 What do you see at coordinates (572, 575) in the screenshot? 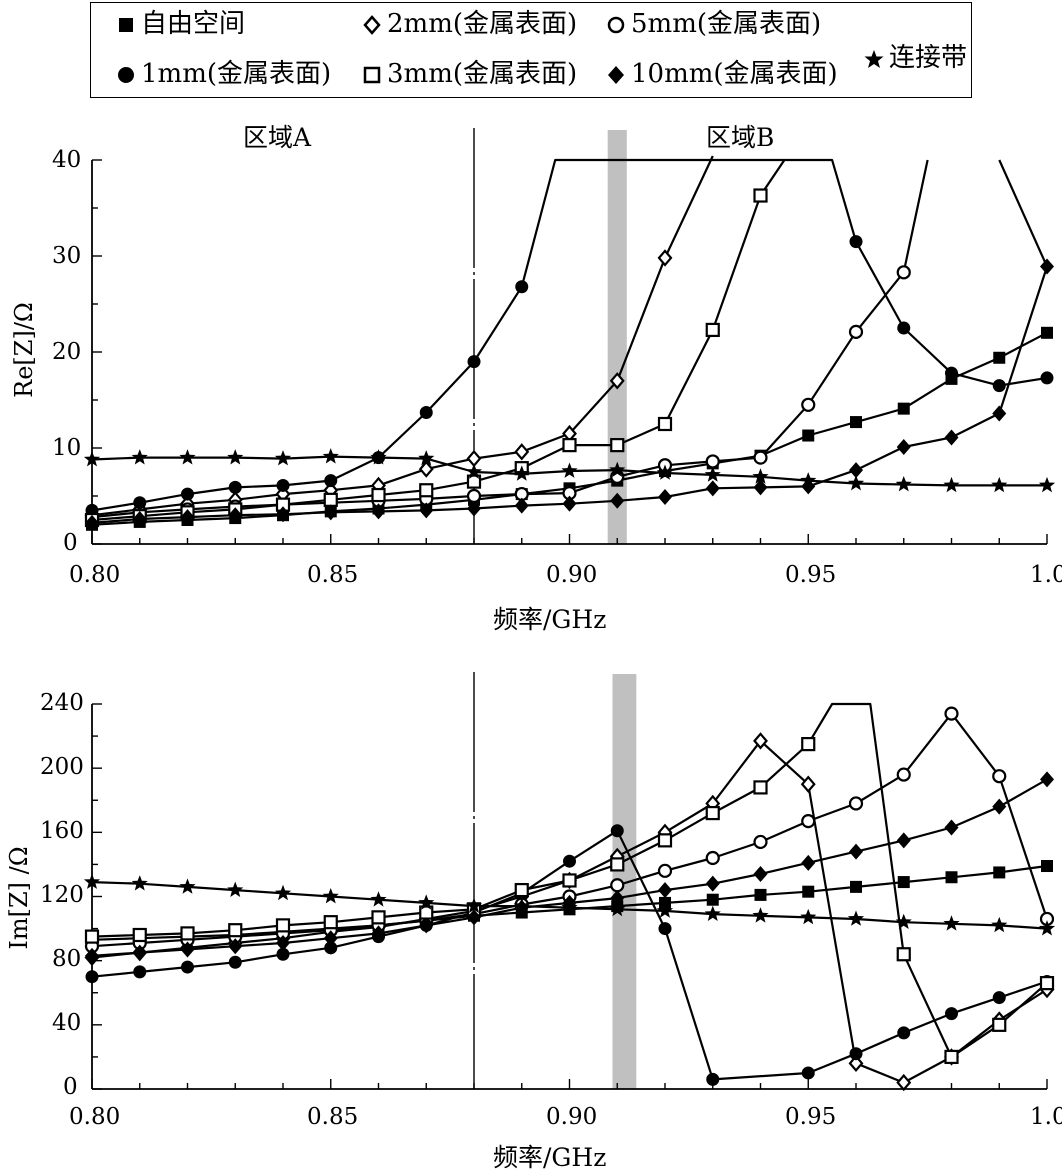
I see `top-x-tick: 0.90` at bounding box center [572, 575].